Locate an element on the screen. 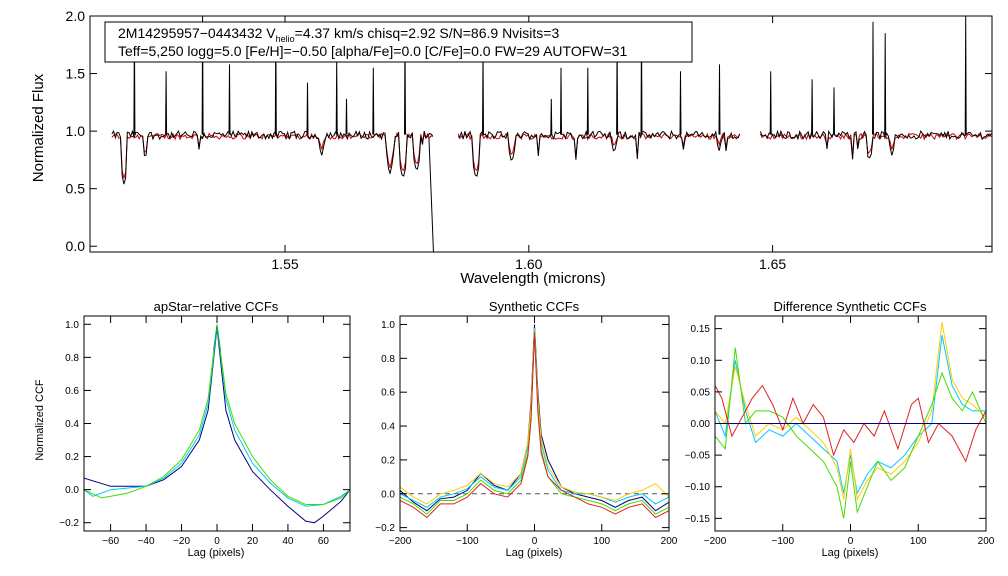 This screenshot has width=1008, height=576. series-model is located at coordinates (551, 155).